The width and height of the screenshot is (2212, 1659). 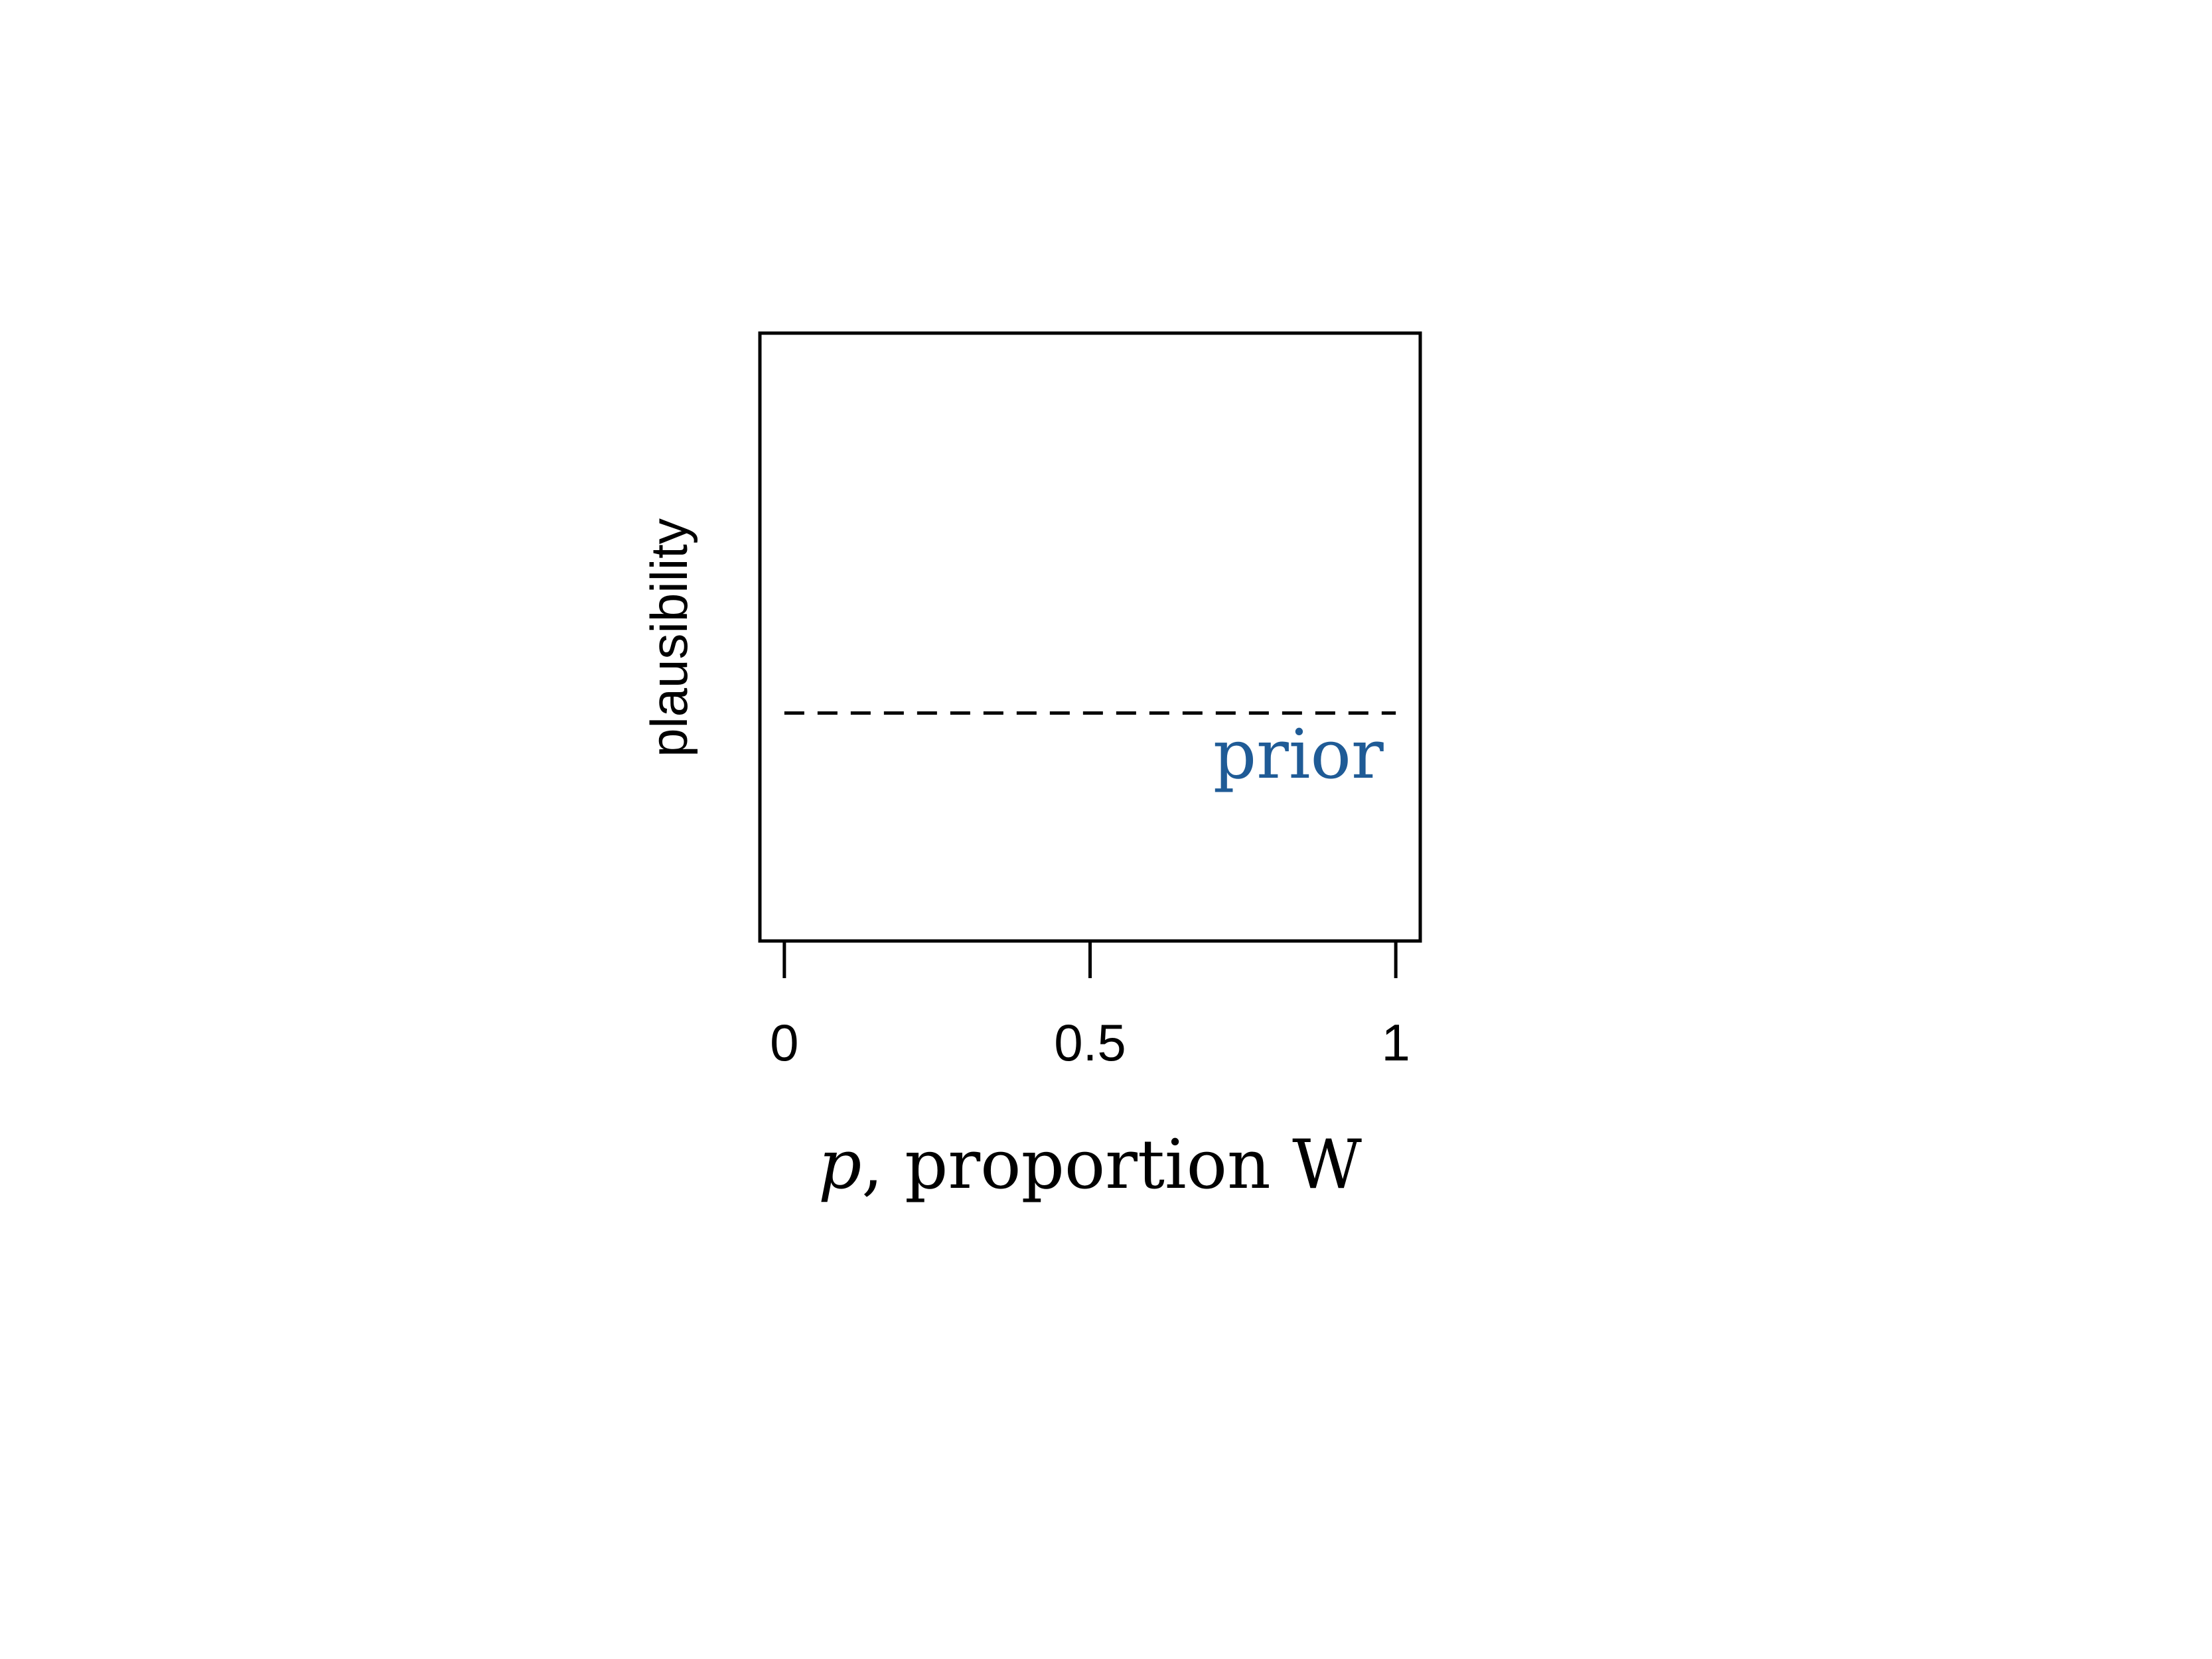 I want to click on plot-frame, so click(x=1090, y=637).